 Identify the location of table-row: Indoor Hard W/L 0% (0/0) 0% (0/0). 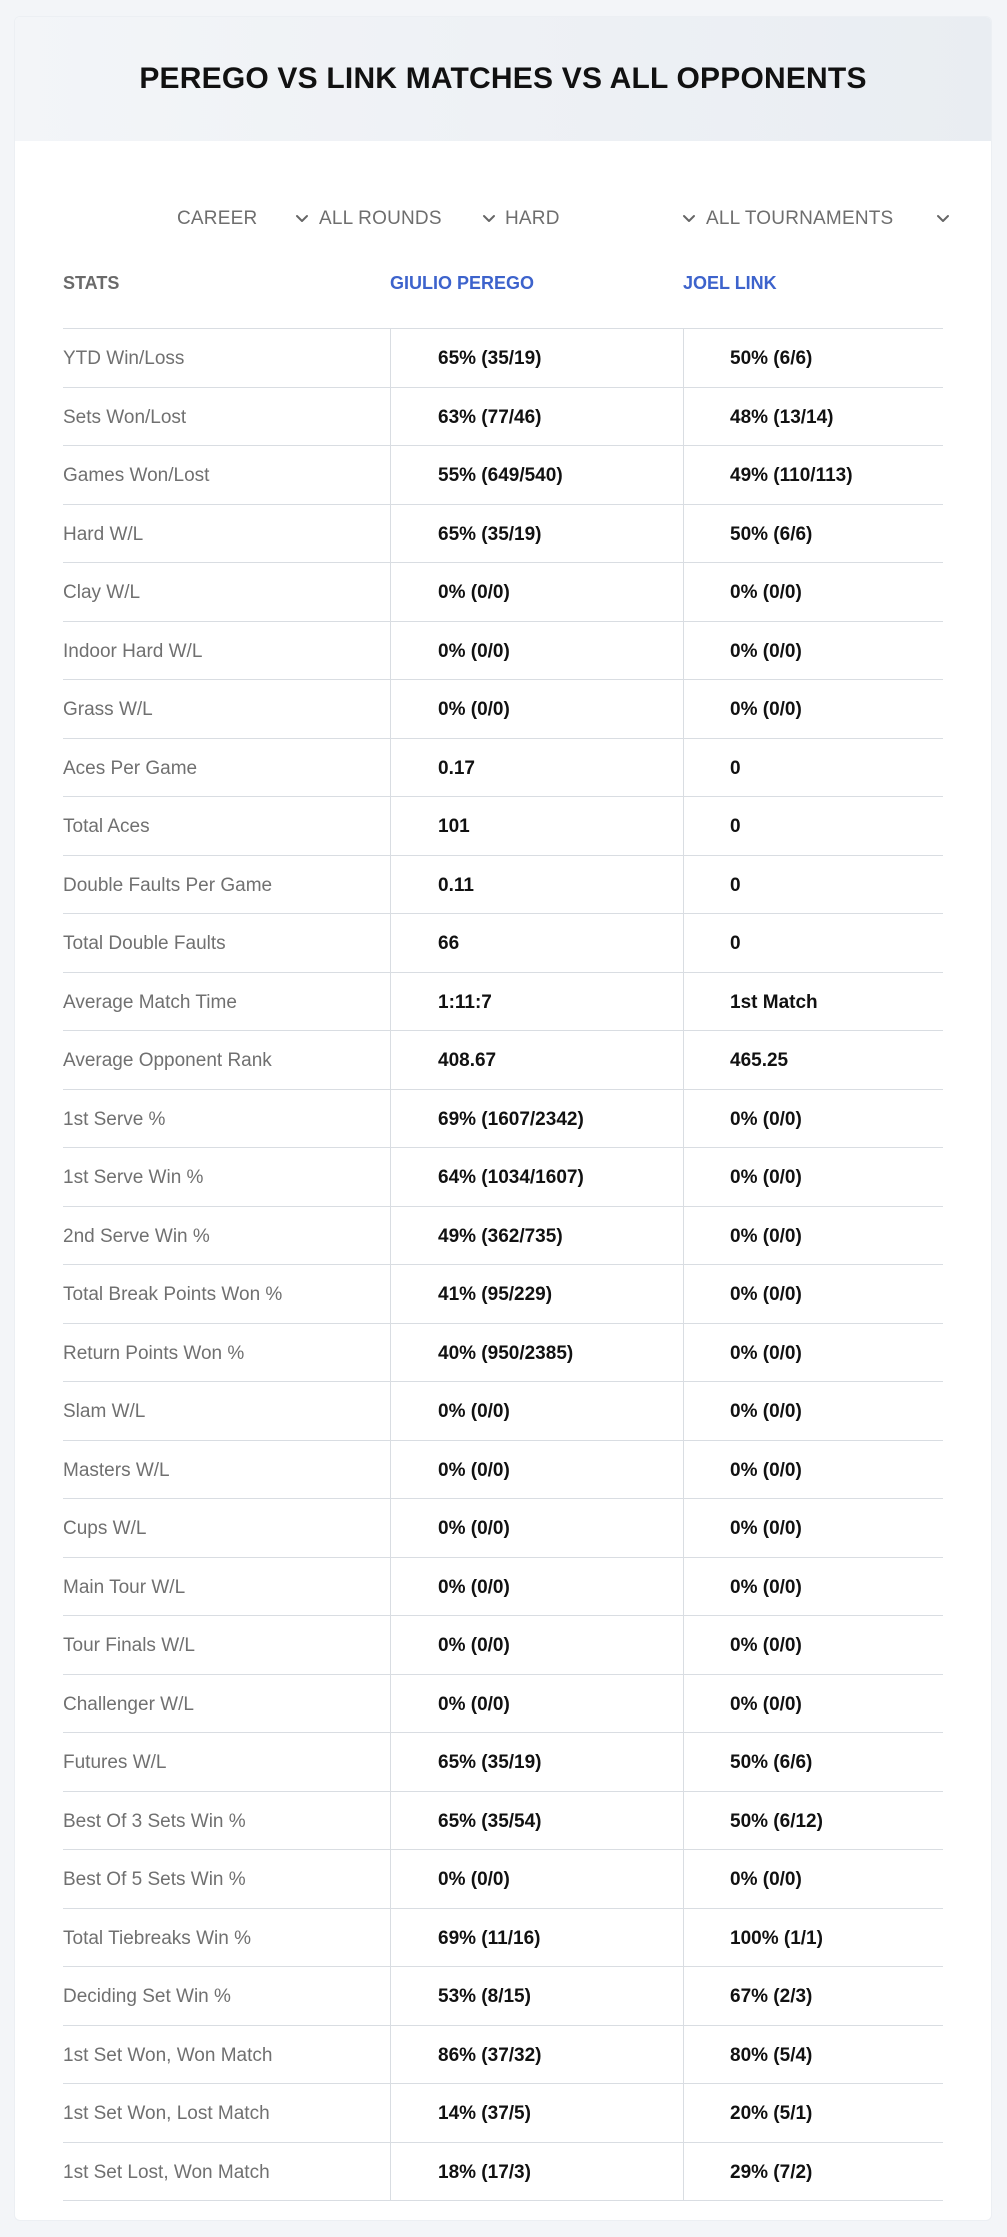
(503, 651).